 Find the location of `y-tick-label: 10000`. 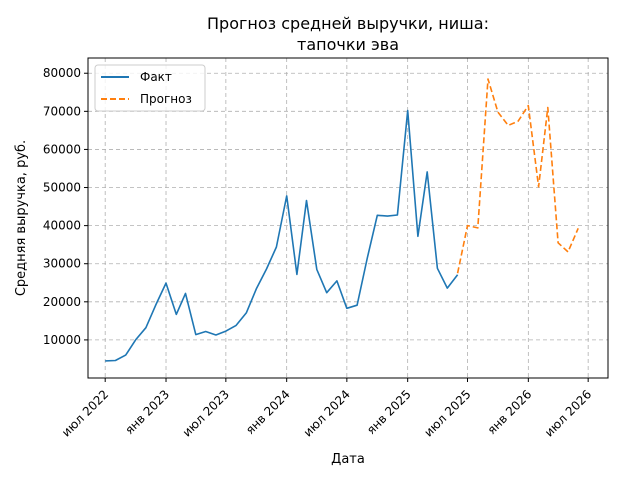

y-tick-label: 10000 is located at coordinates (62, 340).